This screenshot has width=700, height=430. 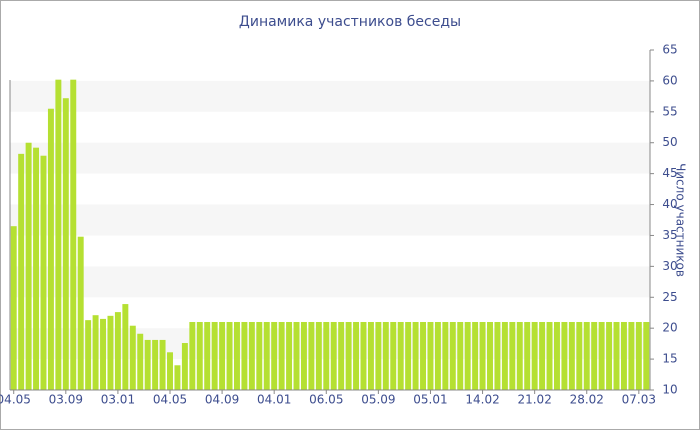 What do you see at coordinates (534, 400) in the screenshot?
I see `x-tick-label: 21.02` at bounding box center [534, 400].